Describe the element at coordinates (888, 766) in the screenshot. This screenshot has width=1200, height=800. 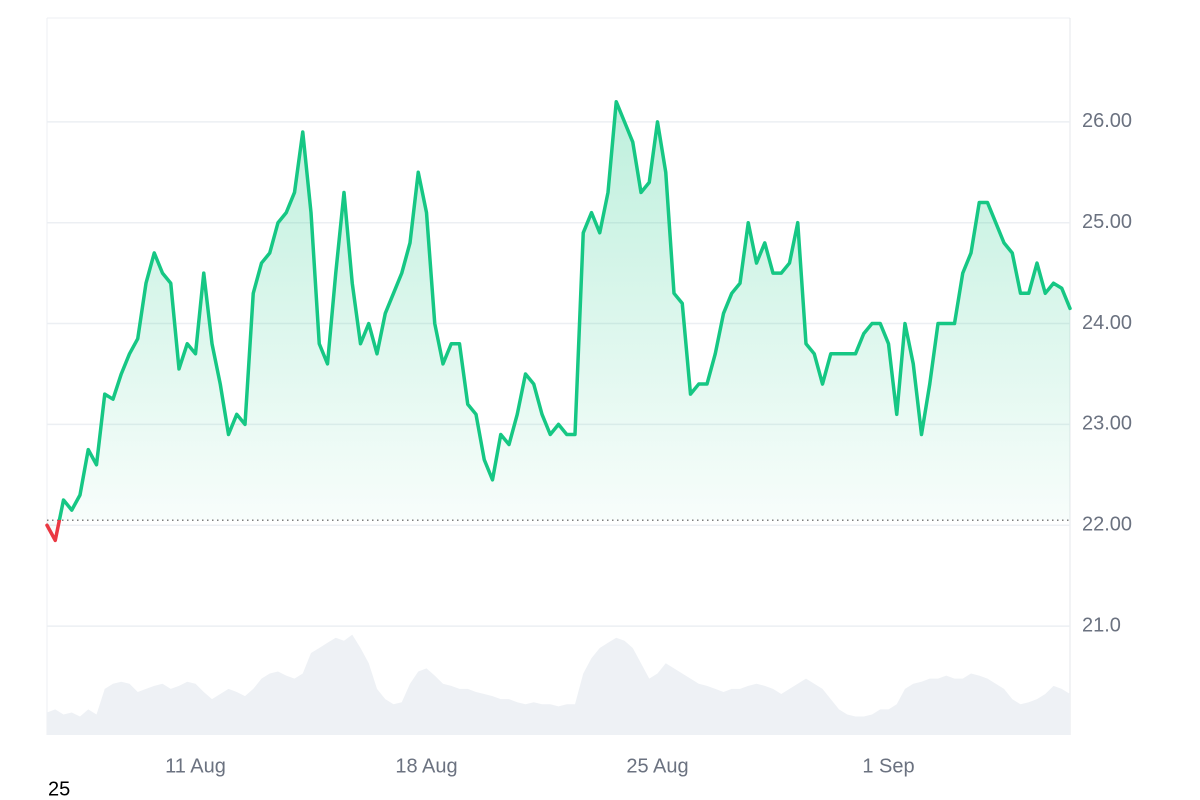
I see `x-tick-label: 1 Sep` at that location.